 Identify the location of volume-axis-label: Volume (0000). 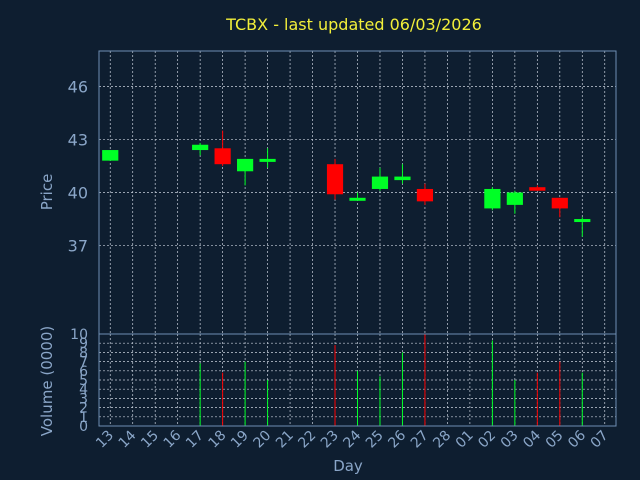
(47, 381).